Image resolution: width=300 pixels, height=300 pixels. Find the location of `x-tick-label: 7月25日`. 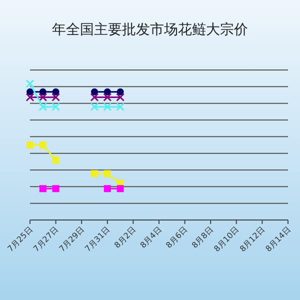

x-tick-label: 7月25日 is located at coordinates (20, 239).